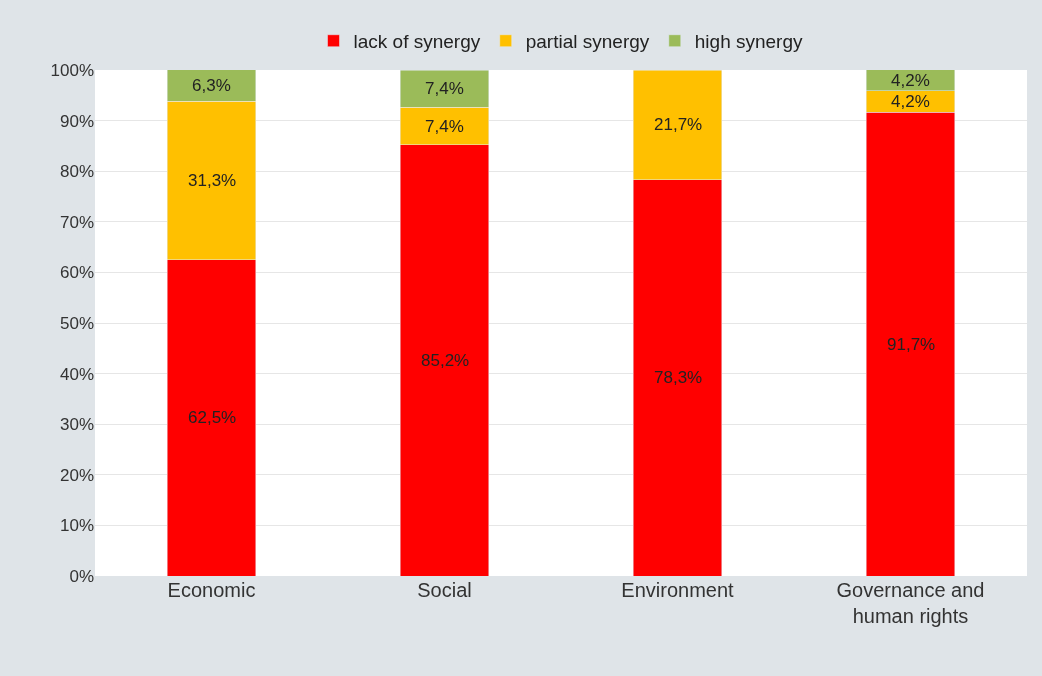 The height and width of the screenshot is (676, 1042). I want to click on x-tick-label: Governance and human rights, so click(910, 603).